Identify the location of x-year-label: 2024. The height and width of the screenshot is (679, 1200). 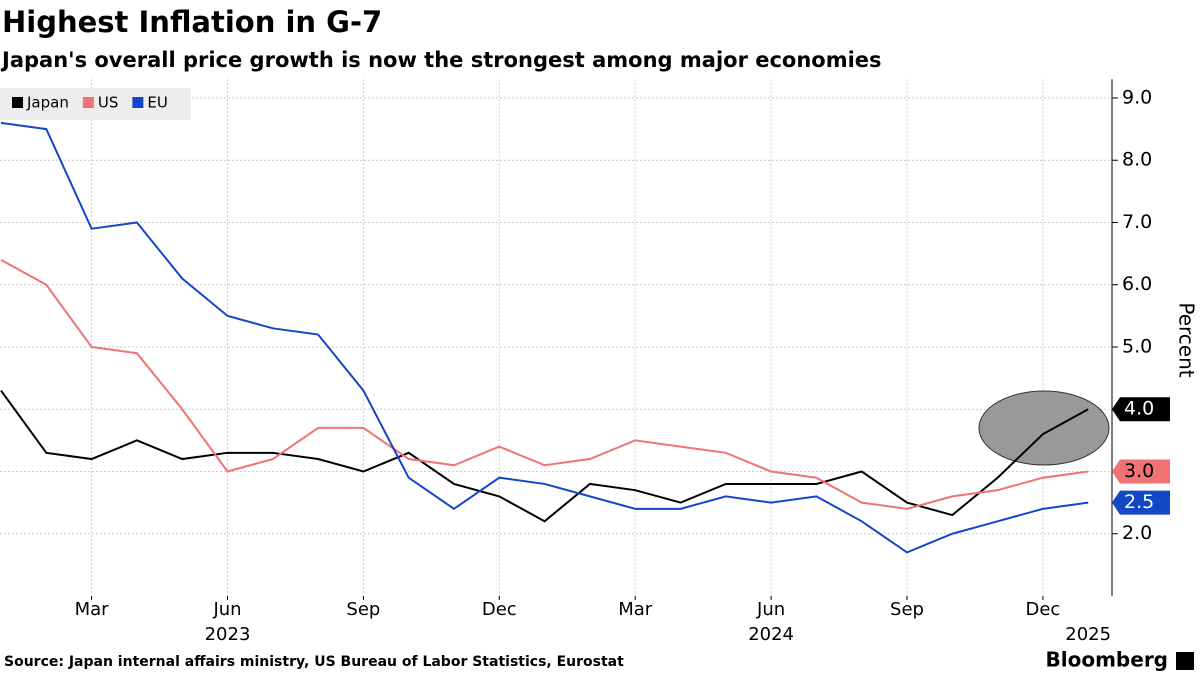
(771, 634).